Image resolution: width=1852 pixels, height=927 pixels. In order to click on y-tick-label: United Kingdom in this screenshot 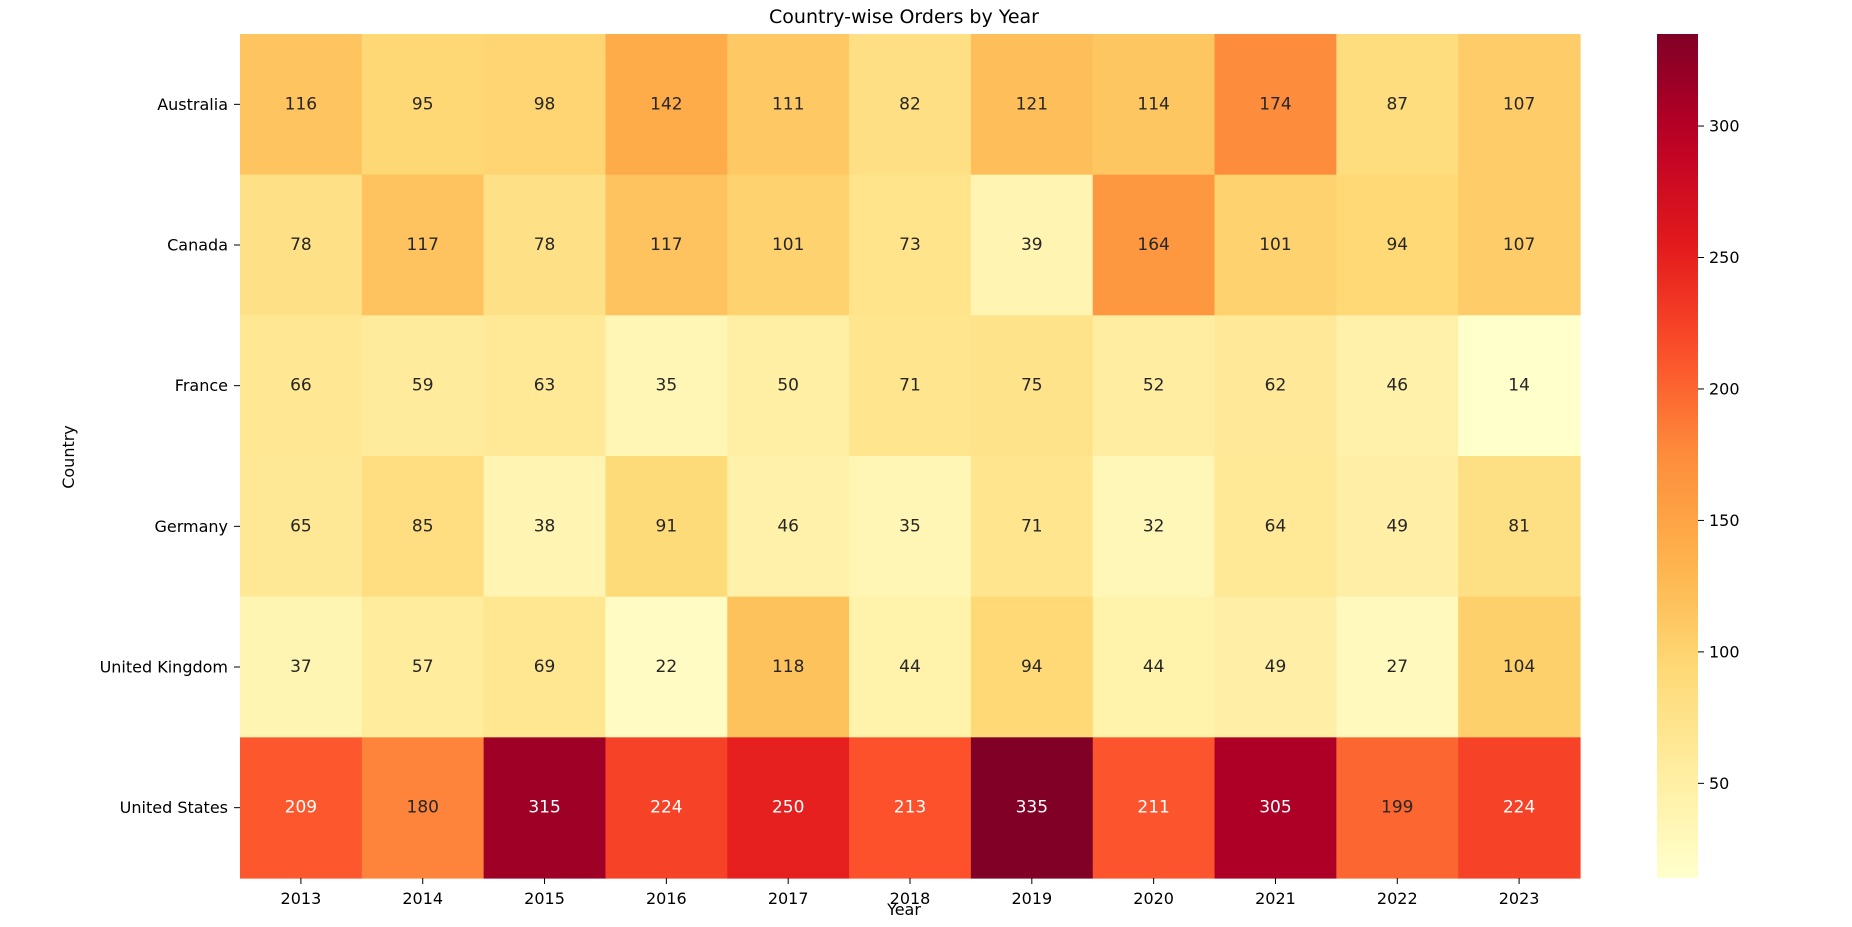, I will do `click(164, 667)`.